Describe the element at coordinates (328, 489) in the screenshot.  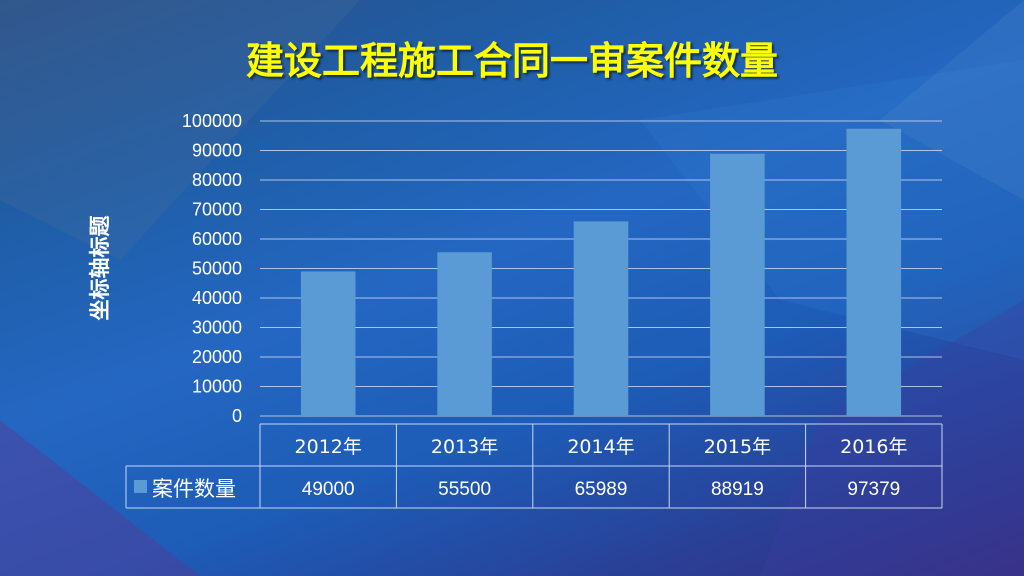
I see `data-value-label: 49000` at that location.